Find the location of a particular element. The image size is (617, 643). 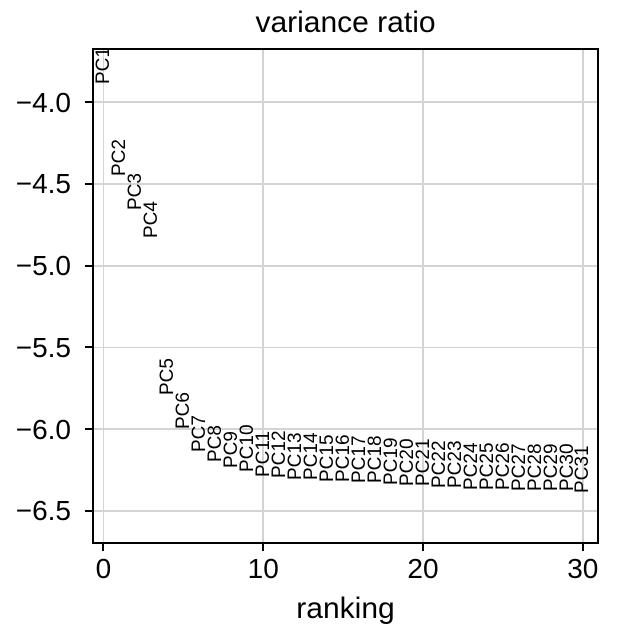

y-tick-label: −4.0 is located at coordinates (43, 102).